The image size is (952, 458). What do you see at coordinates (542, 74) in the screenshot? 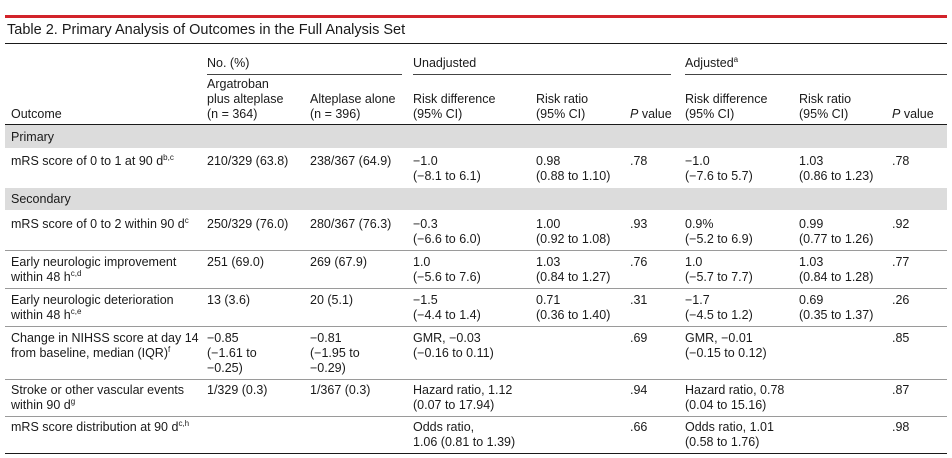
I see `group-rule-unadjusted` at bounding box center [542, 74].